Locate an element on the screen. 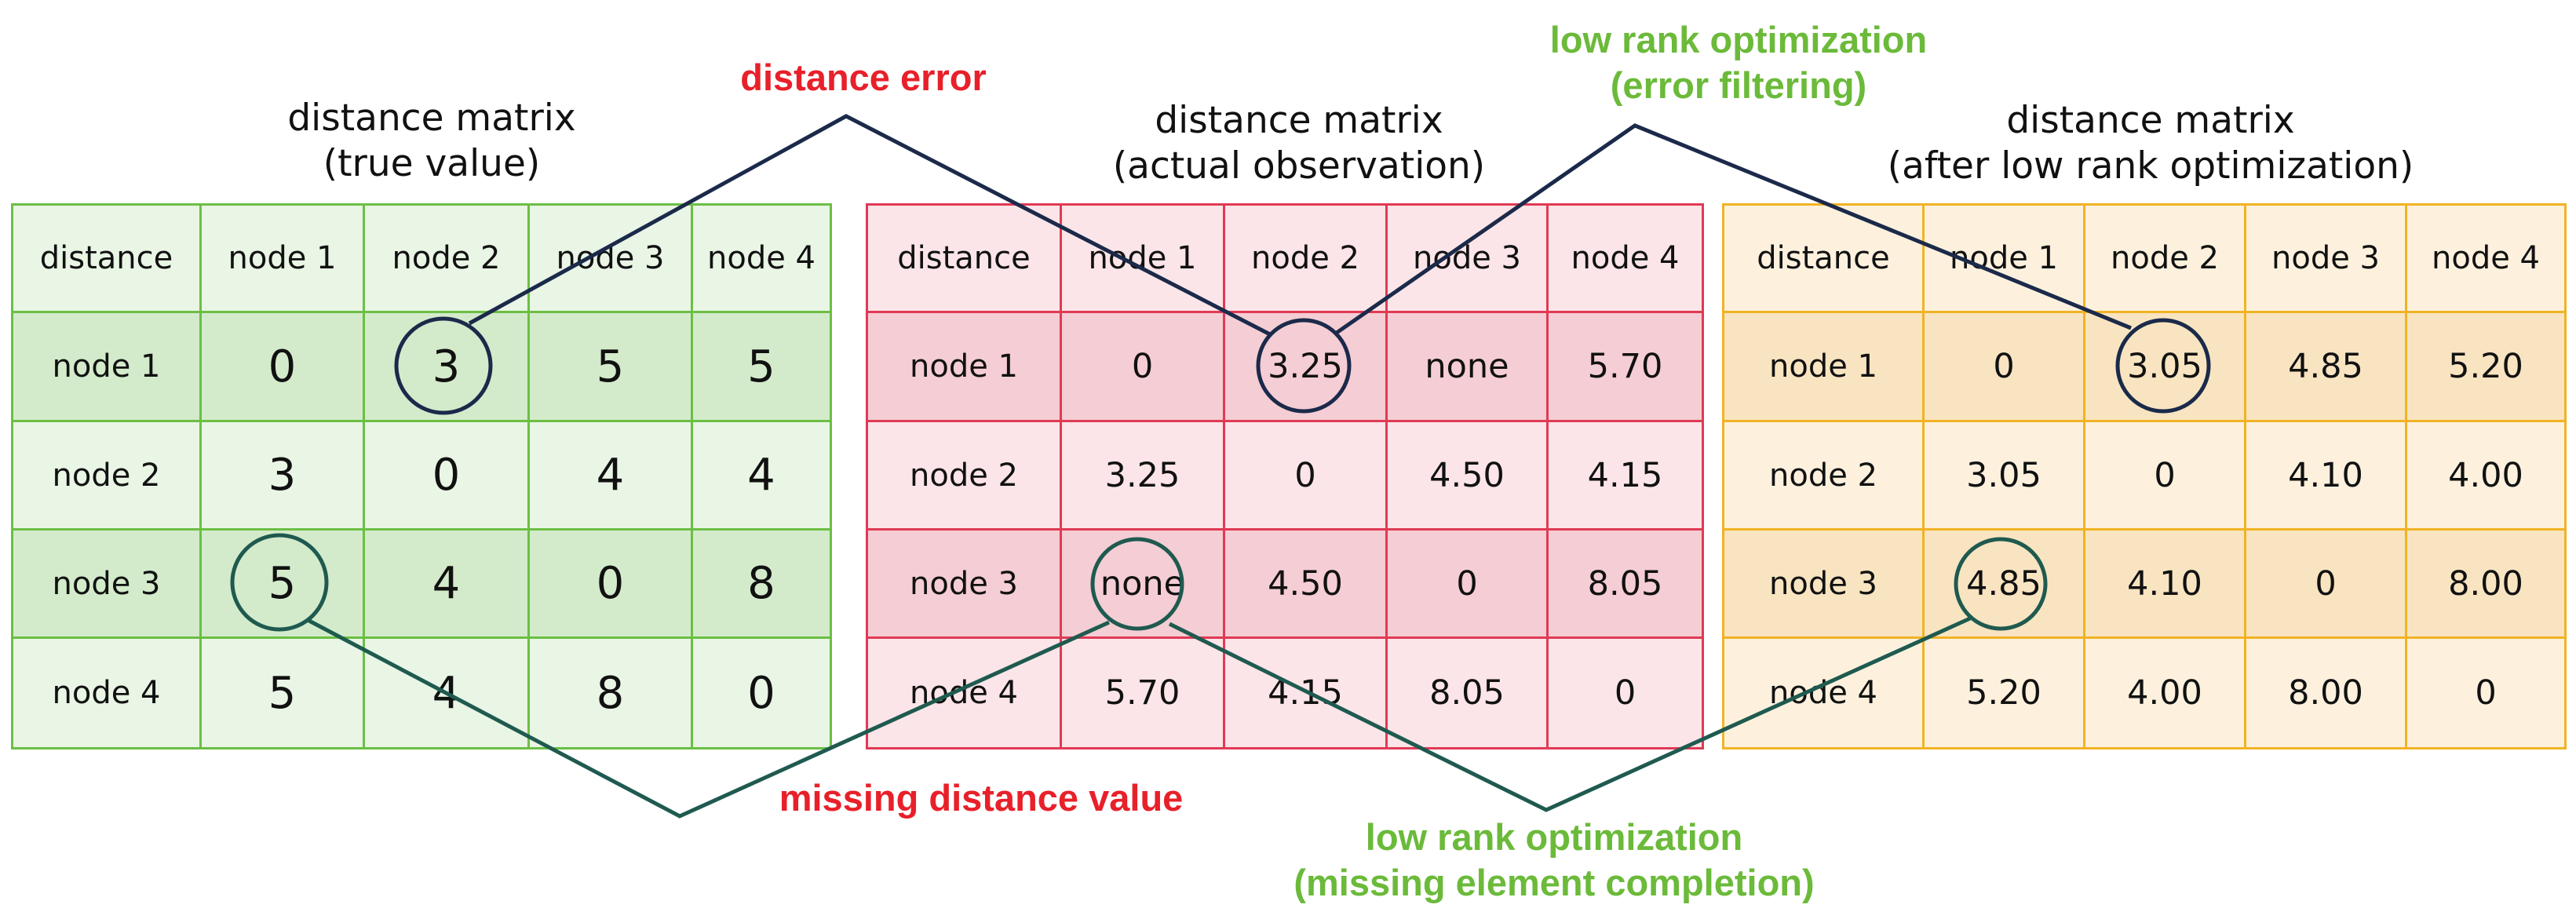  missing-distance-value-label: missing distance value is located at coordinates (981, 798).